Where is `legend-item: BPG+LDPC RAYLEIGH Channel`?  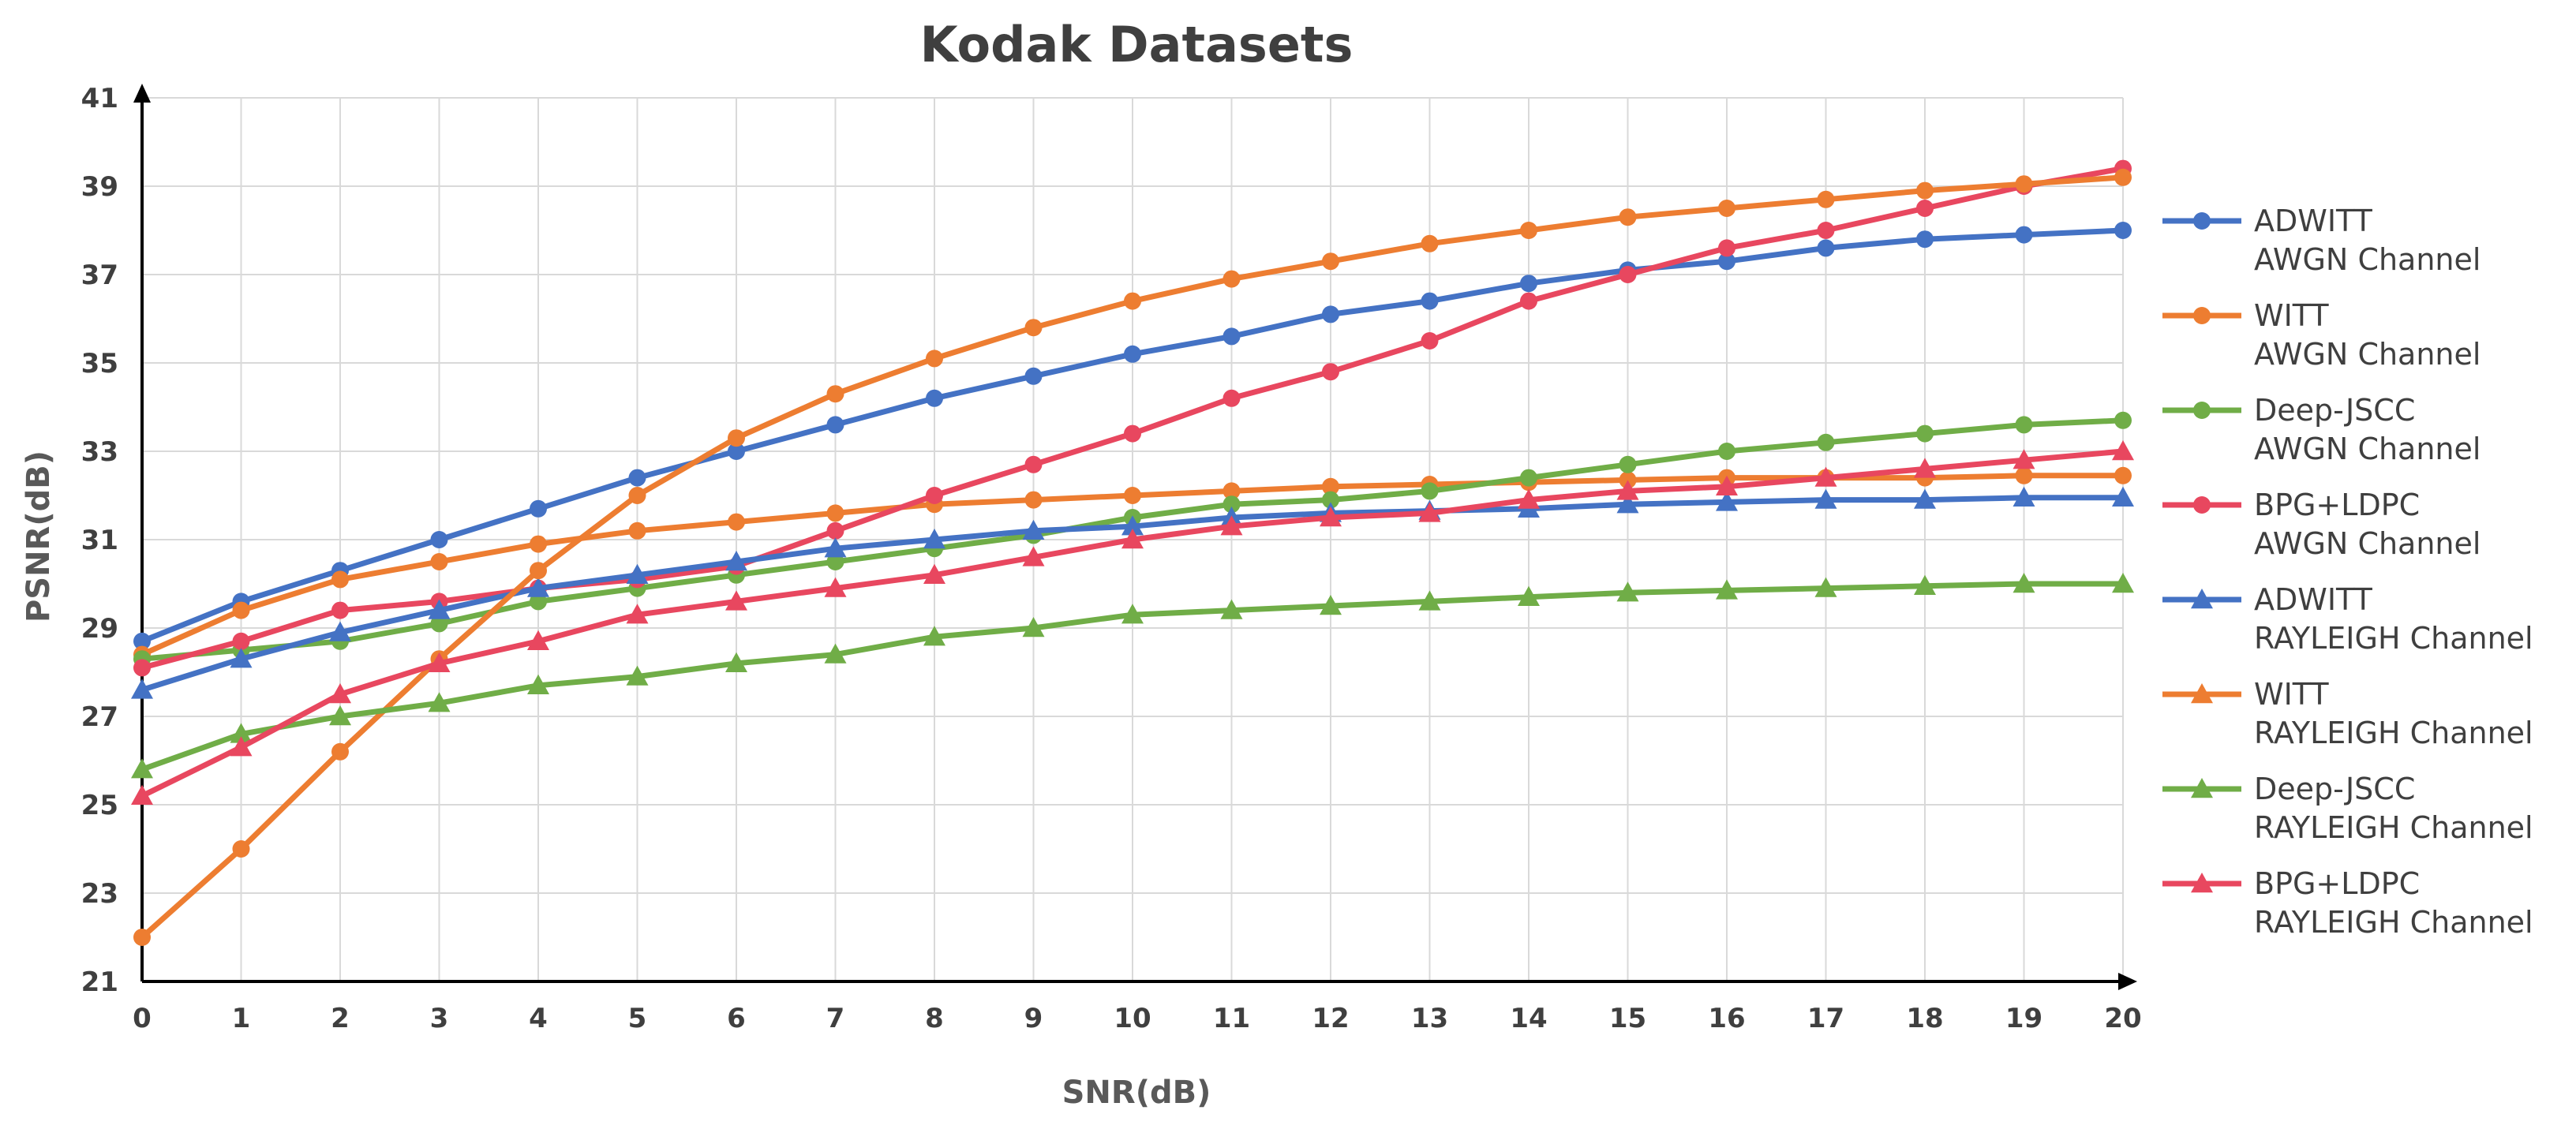
legend-item: BPG+LDPC RAYLEIGH Channel is located at coordinates (2347, 903).